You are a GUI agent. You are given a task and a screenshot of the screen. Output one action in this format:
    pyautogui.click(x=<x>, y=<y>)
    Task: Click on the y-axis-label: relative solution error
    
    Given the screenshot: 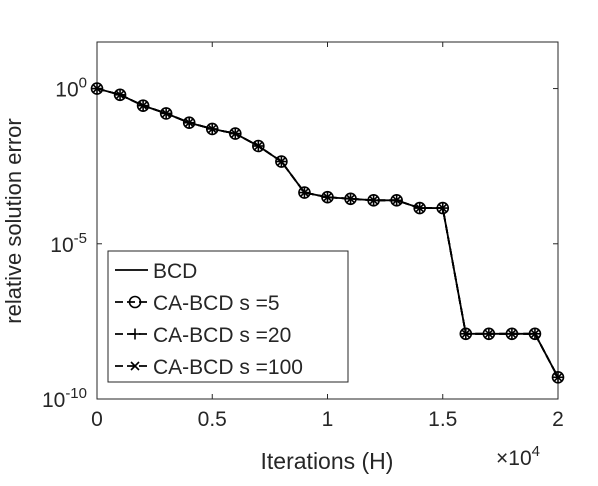 What is the action you would take?
    pyautogui.click(x=13, y=220)
    